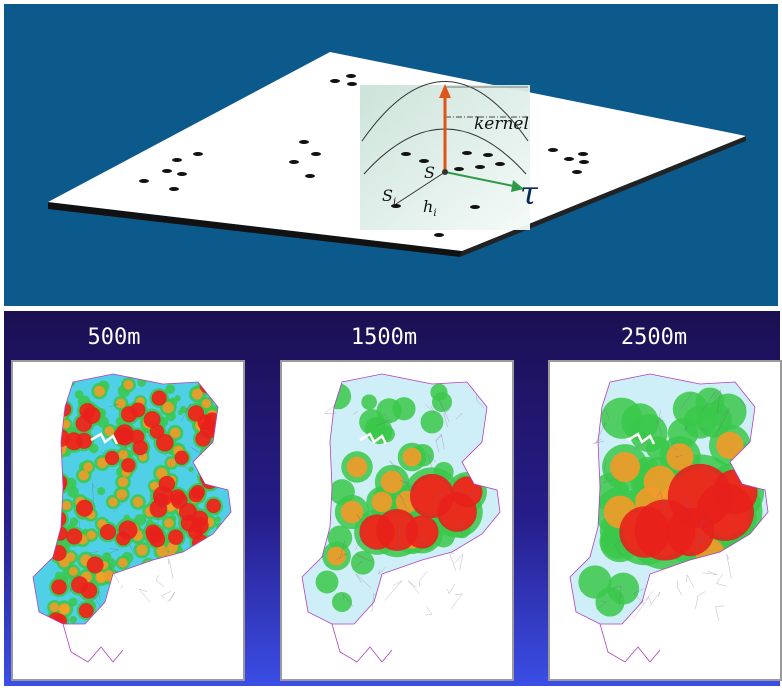 The height and width of the screenshot is (690, 782). What do you see at coordinates (517, 186) in the screenshot?
I see `tau-arrowhead` at bounding box center [517, 186].